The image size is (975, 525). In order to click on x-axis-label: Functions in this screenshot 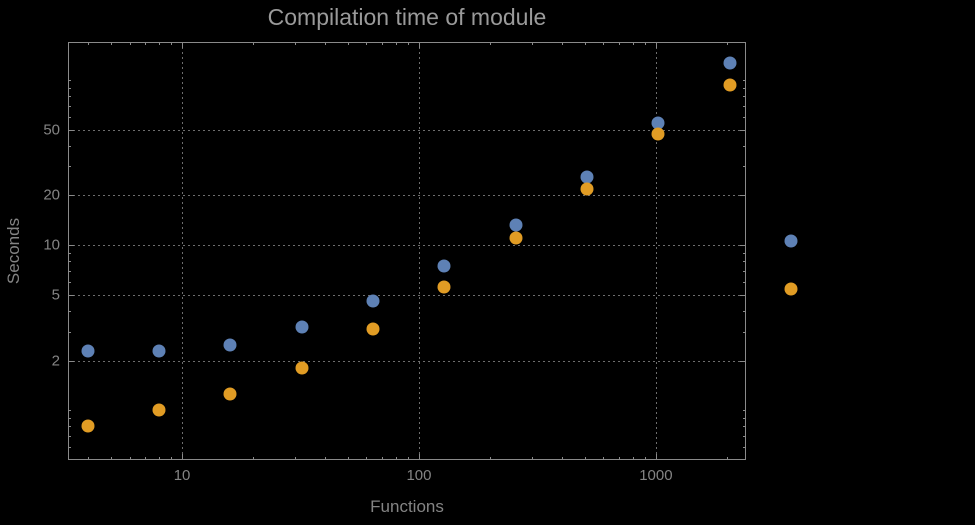, I will do `click(407, 506)`.